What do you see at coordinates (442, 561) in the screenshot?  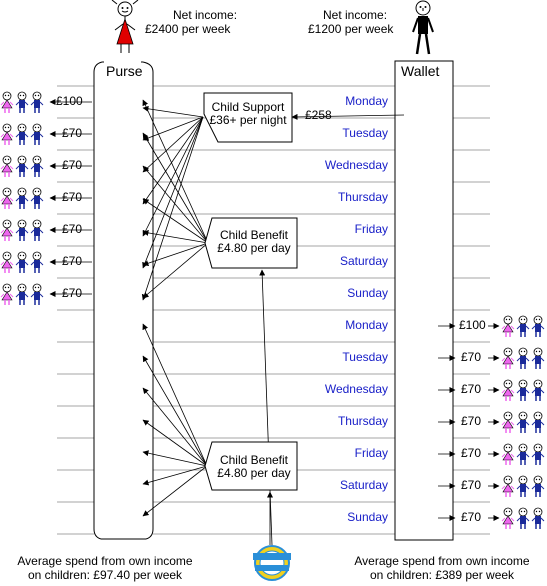 I see `footer-right-line1: Average spend from own income` at bounding box center [442, 561].